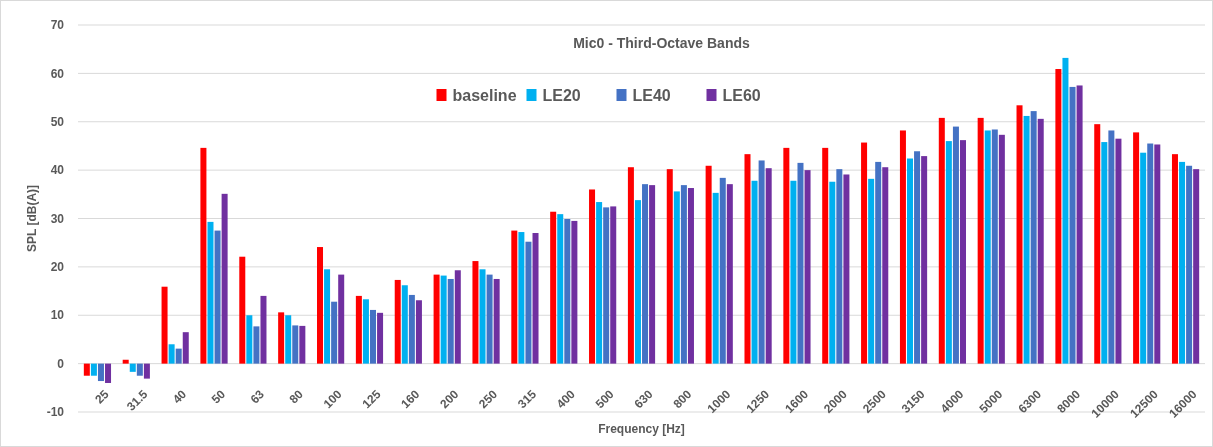  Describe the element at coordinates (371, 399) in the screenshot. I see `x-tick-label: 125` at that location.